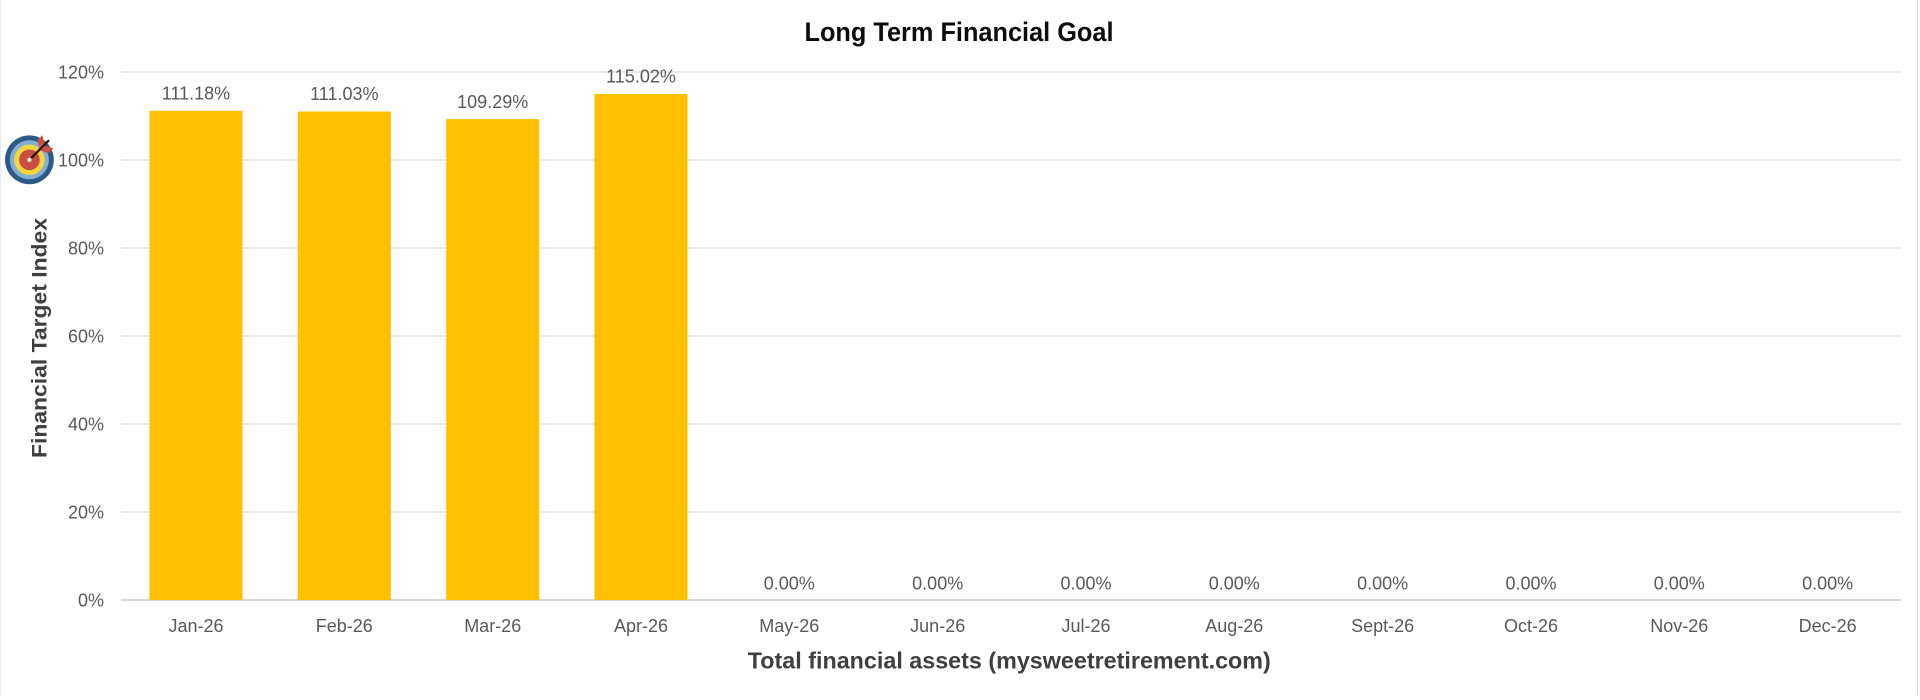 Image resolution: width=1920 pixels, height=700 pixels. I want to click on svg-text: Jun-26, so click(937, 626).